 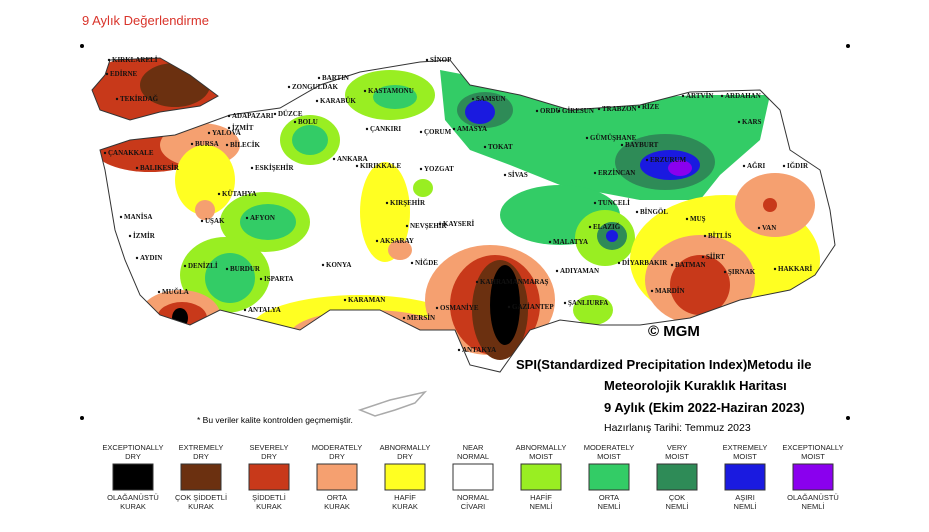 What do you see at coordinates (813, 506) in the screenshot?
I see `legend-label-tr: NEMLİ` at bounding box center [813, 506].